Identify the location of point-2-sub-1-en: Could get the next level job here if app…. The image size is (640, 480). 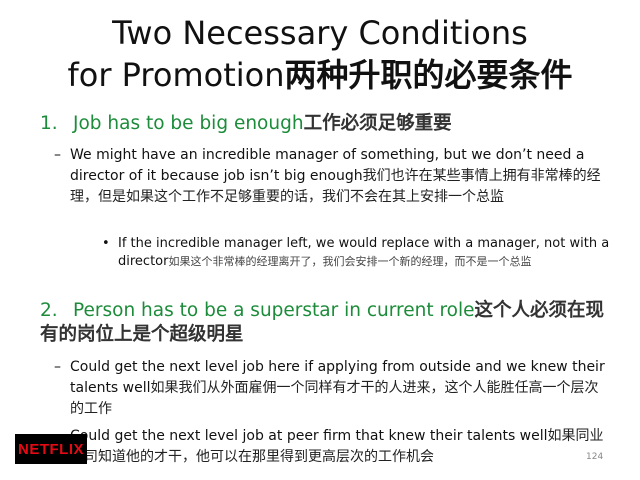
(337, 377).